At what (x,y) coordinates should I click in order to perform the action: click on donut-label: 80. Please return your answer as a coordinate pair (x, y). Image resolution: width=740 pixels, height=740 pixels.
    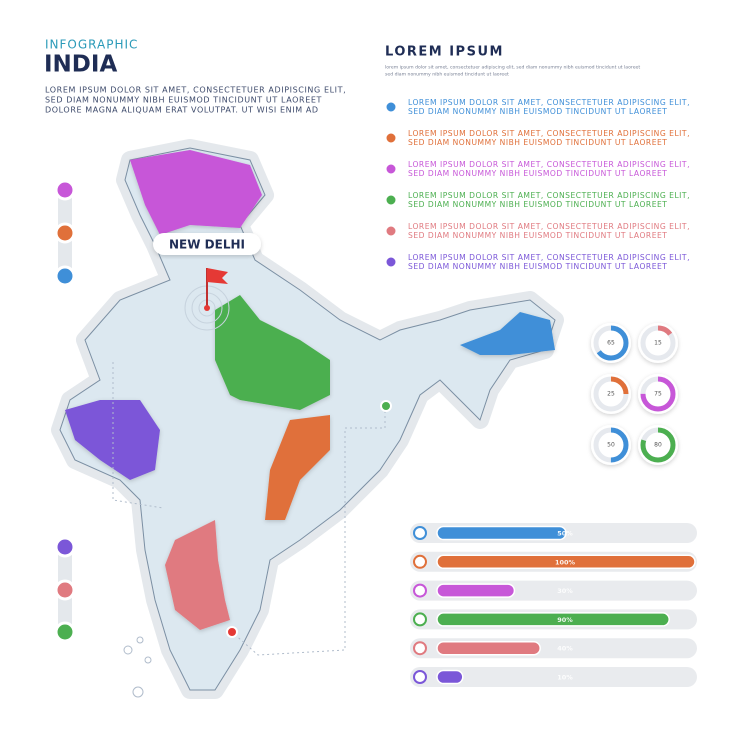
    Looking at the image, I should click on (658, 445).